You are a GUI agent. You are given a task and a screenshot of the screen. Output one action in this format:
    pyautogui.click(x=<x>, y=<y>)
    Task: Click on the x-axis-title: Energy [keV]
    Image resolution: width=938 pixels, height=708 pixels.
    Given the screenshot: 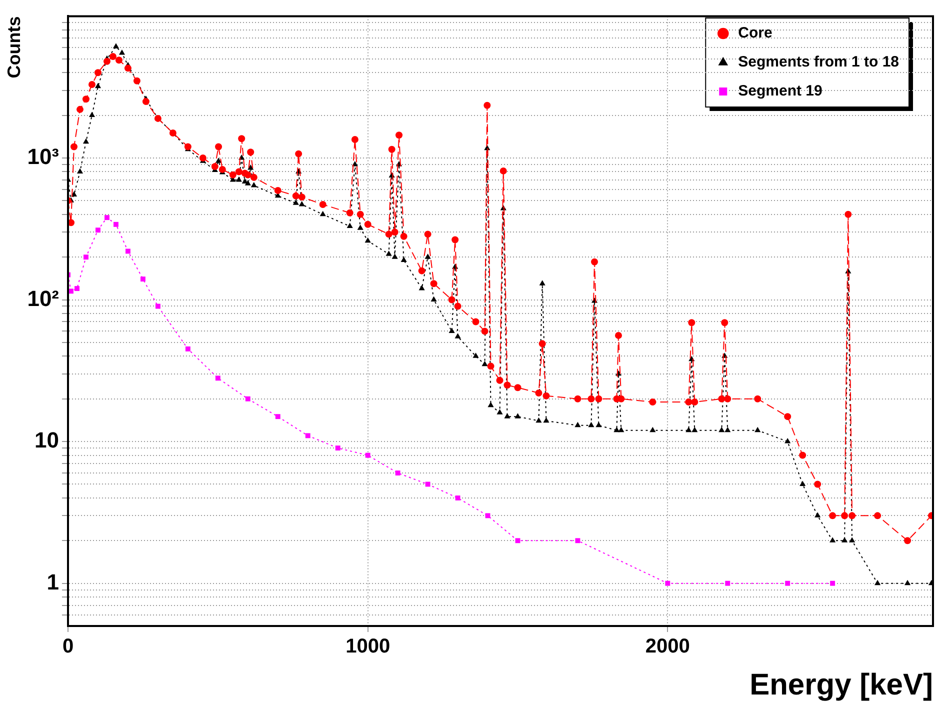 What is the action you would take?
    pyautogui.click(x=841, y=685)
    